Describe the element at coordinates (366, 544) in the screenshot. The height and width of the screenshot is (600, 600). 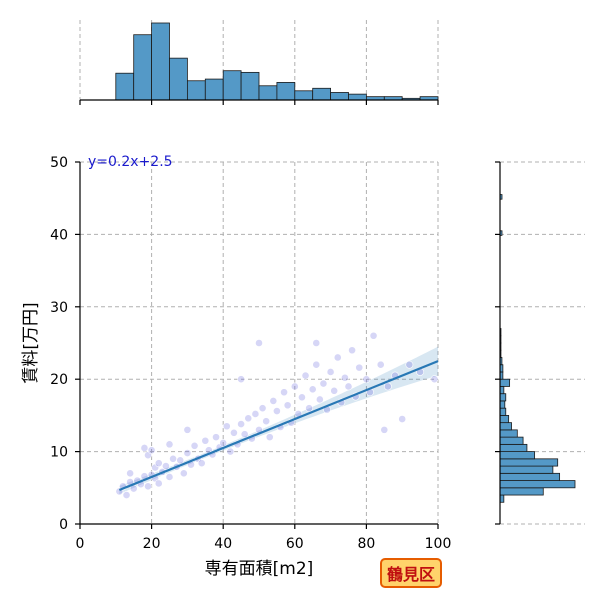
I see `x-tick-label: 80` at that location.